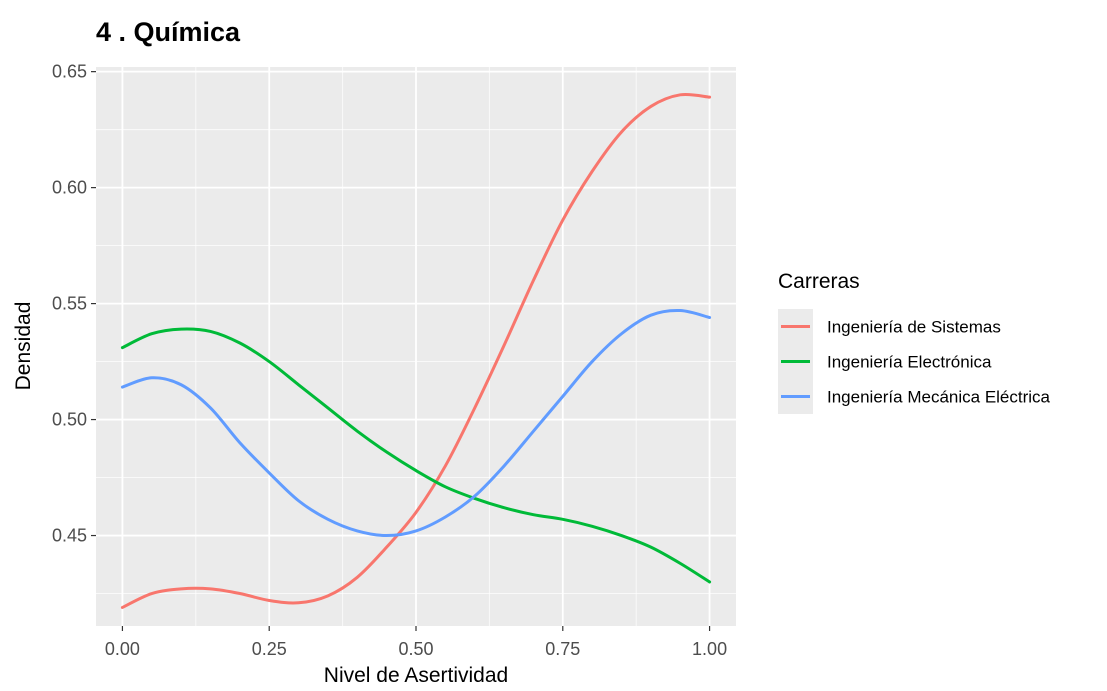  I want to click on legend-item: Ingeniería Electrónica, so click(885, 361).